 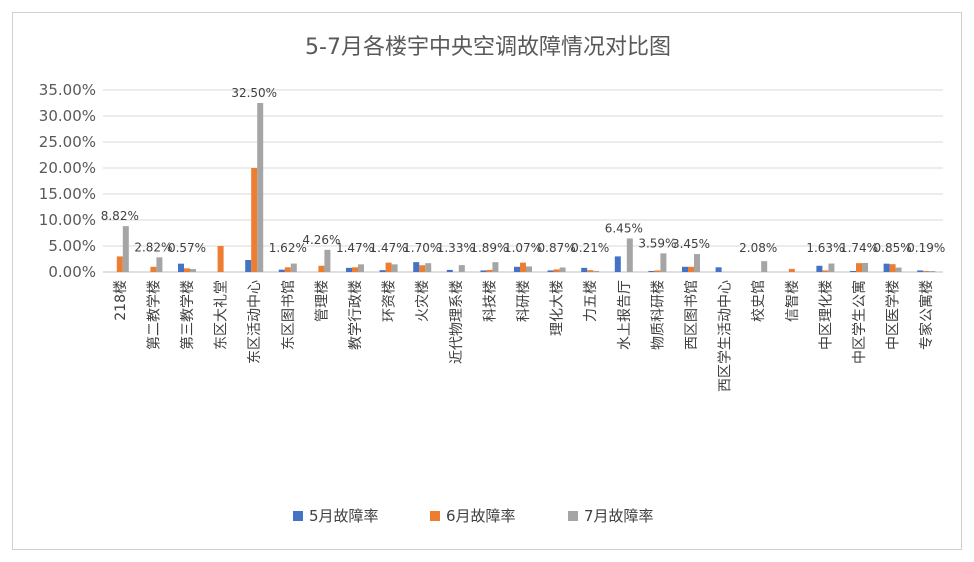 What do you see at coordinates (481, 516) in the screenshot?
I see `legend-label: 6月故障率` at bounding box center [481, 516].